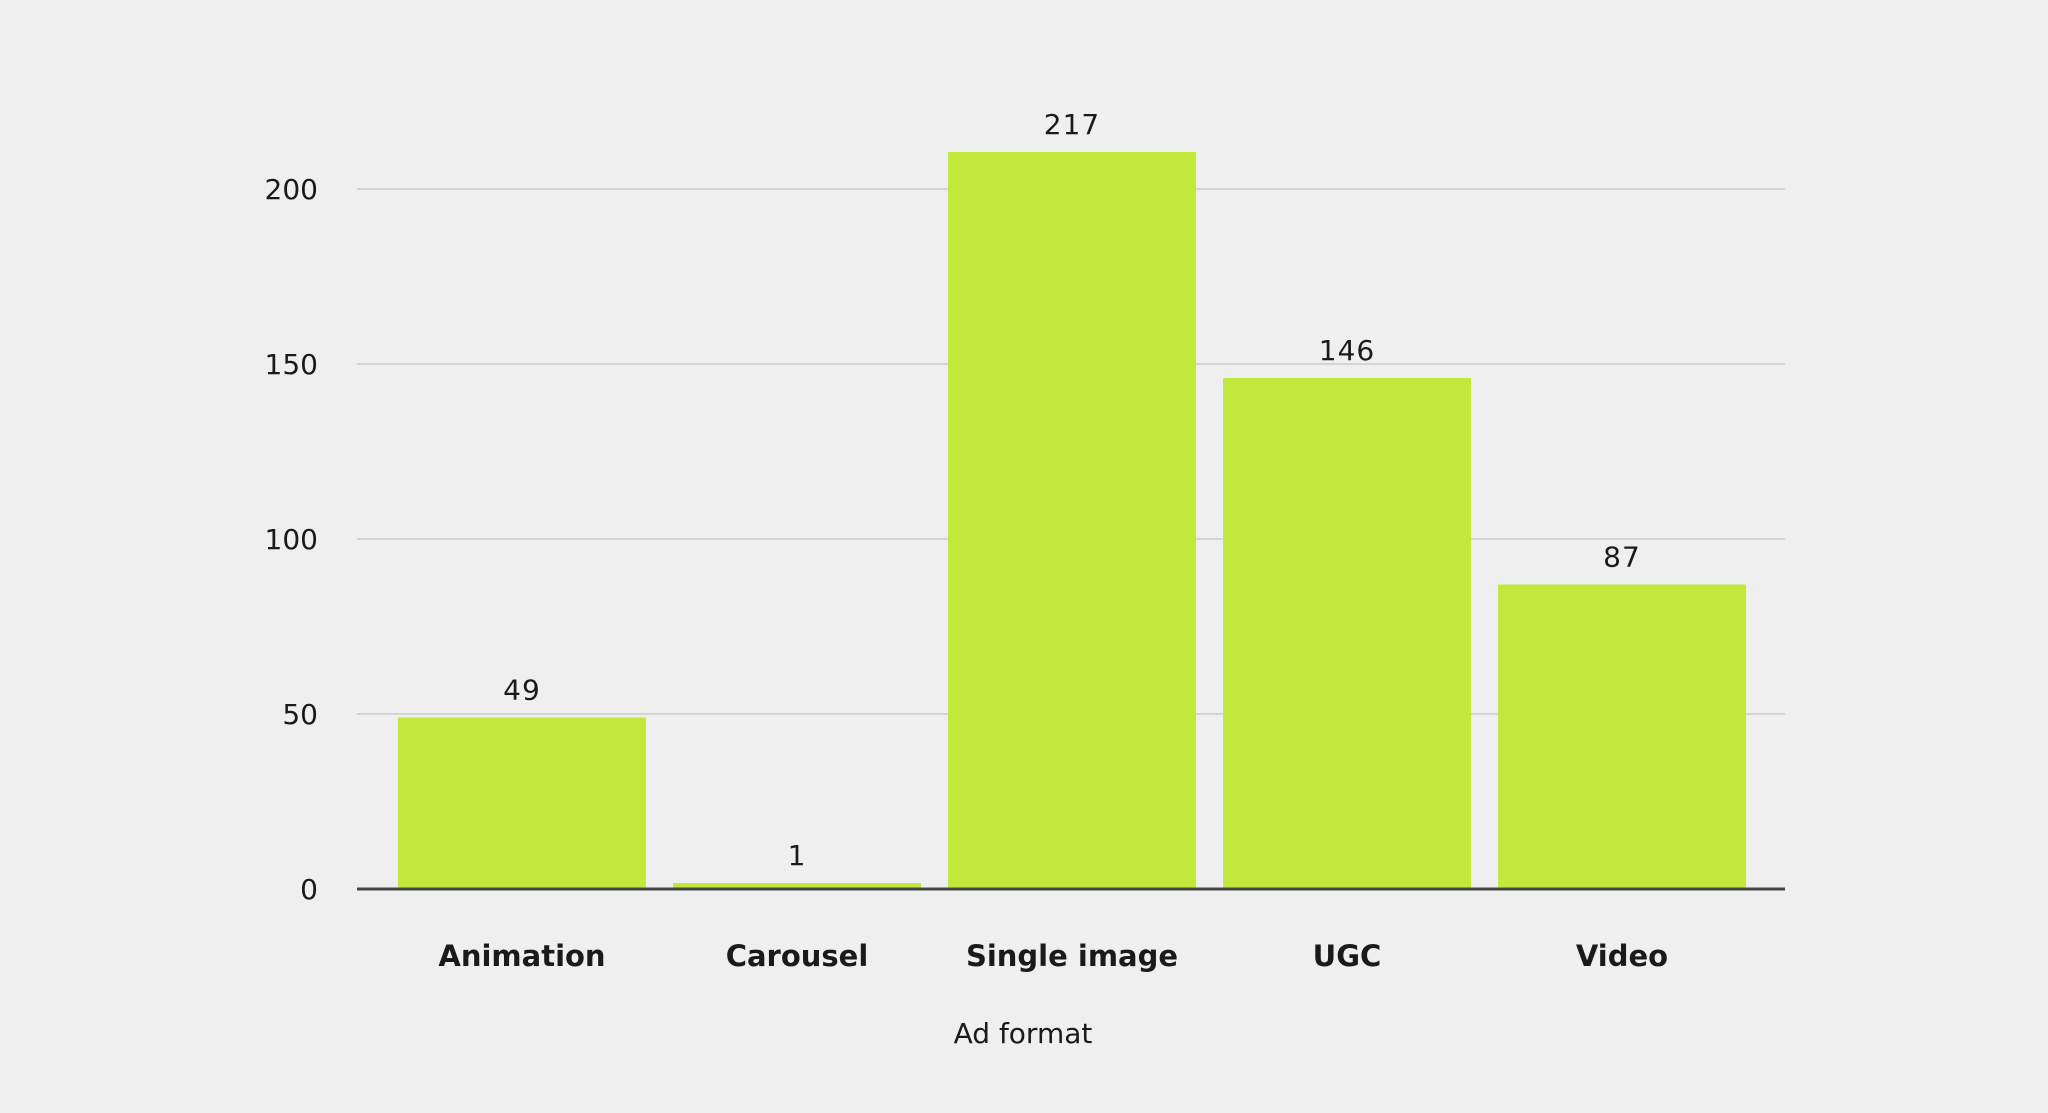 The height and width of the screenshot is (1113, 2048). What do you see at coordinates (1023, 1033) in the screenshot?
I see `x-axis-title: Ad format` at bounding box center [1023, 1033].